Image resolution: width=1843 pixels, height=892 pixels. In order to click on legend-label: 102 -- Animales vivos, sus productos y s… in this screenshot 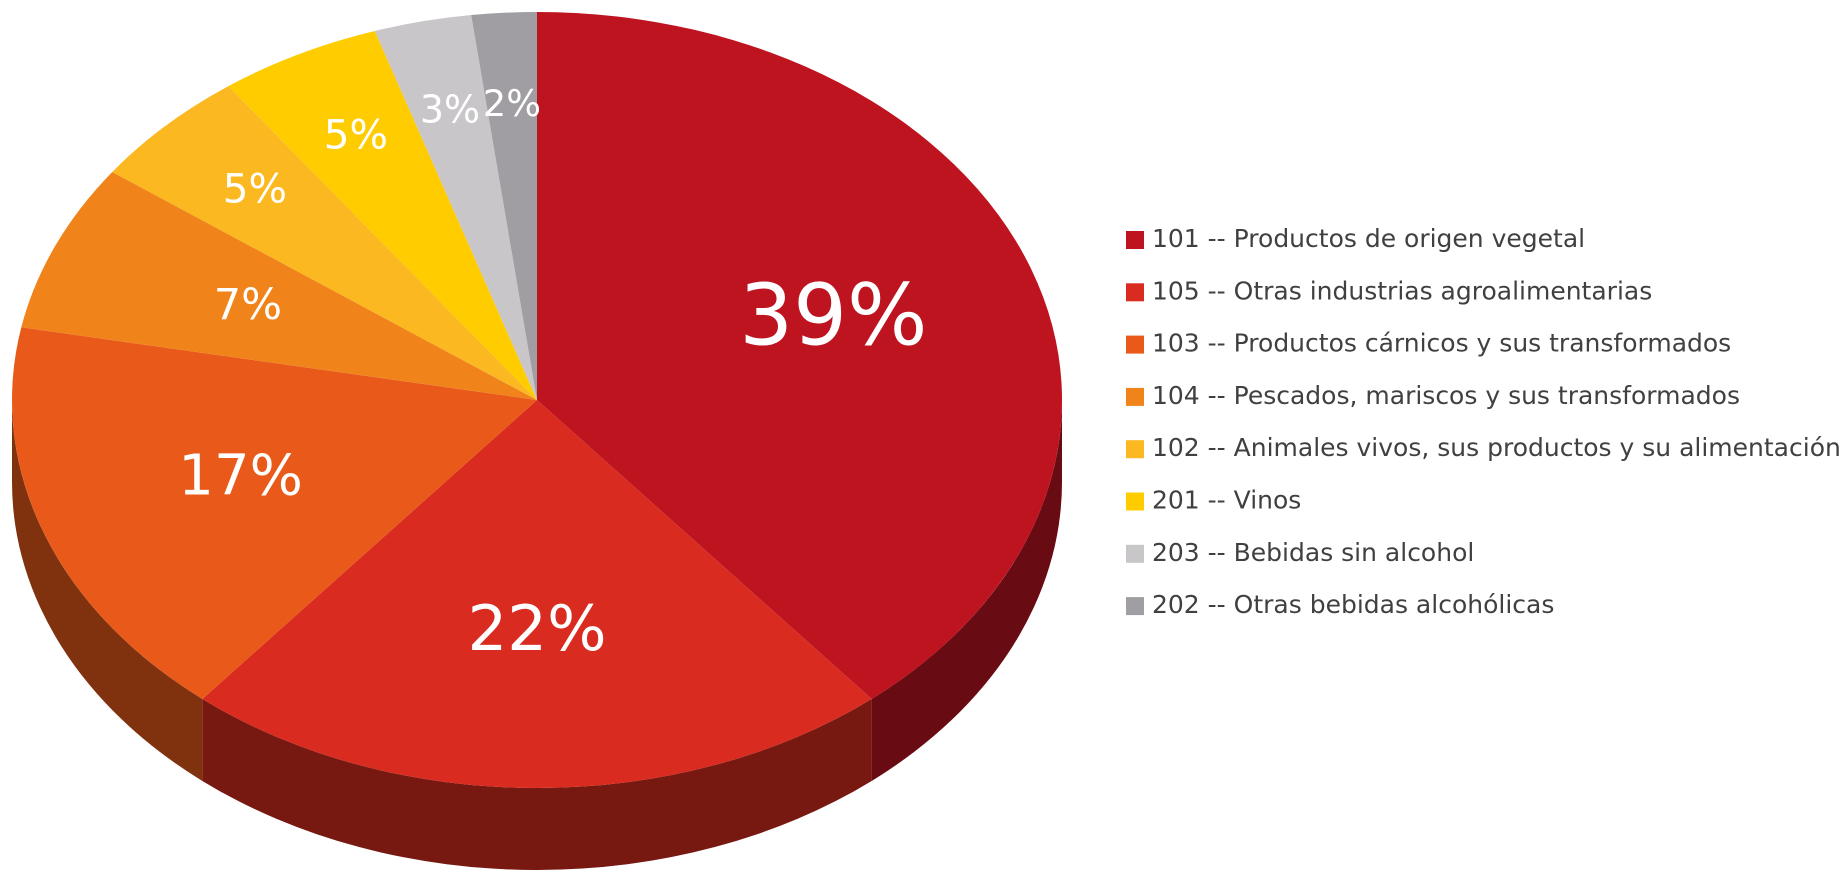, I will do `click(1496, 447)`.